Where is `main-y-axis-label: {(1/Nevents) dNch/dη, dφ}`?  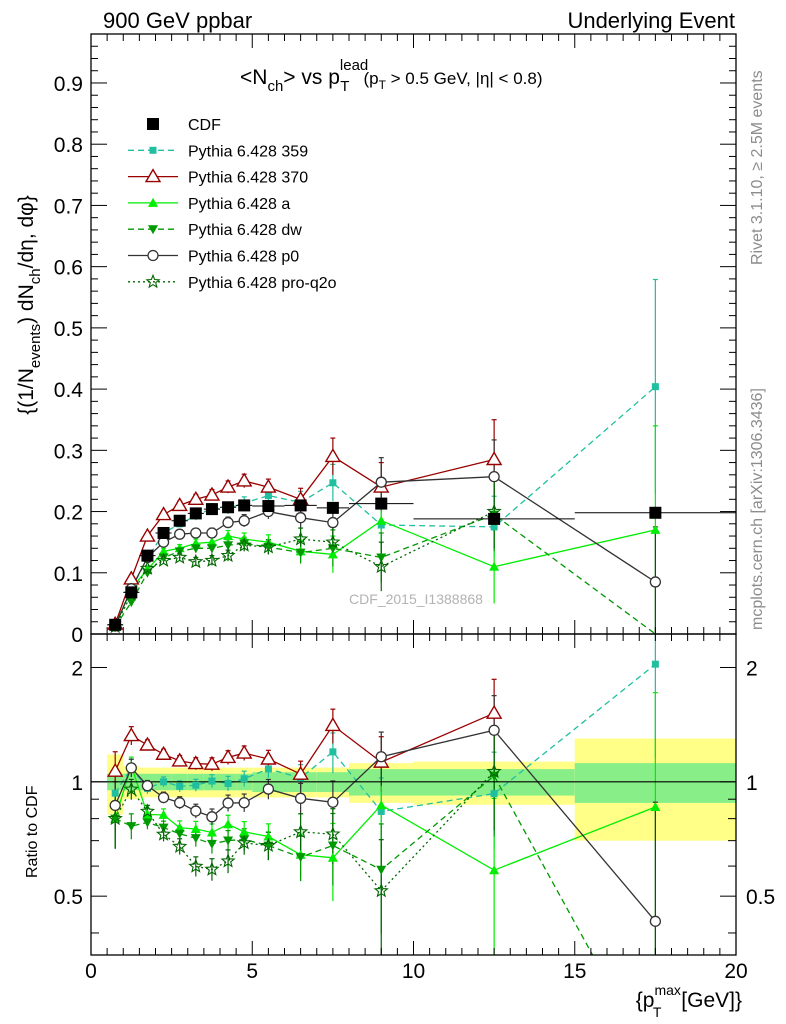 main-y-axis-label: {(1/Nevents) dNch/dη, dφ} is located at coordinates (29, 305).